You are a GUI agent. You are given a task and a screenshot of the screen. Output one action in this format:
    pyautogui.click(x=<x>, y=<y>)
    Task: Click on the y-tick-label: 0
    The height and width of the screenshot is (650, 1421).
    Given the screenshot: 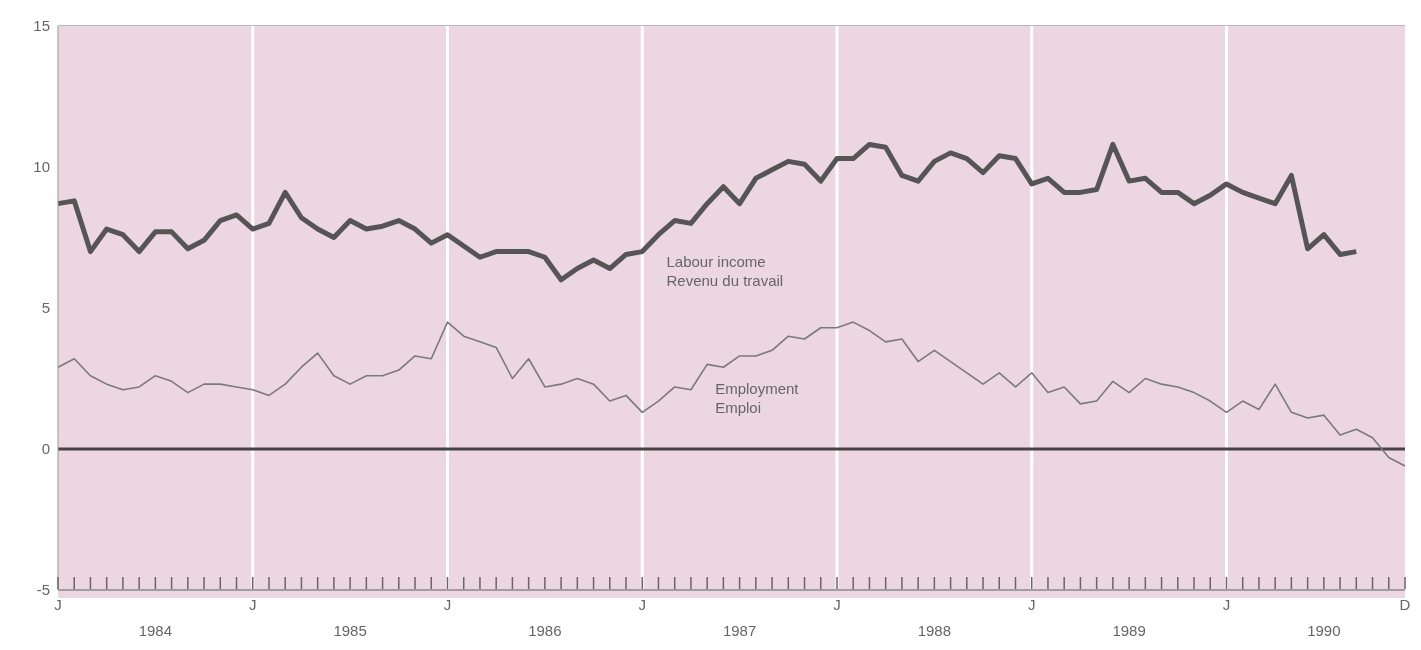 What is the action you would take?
    pyautogui.click(x=45, y=449)
    